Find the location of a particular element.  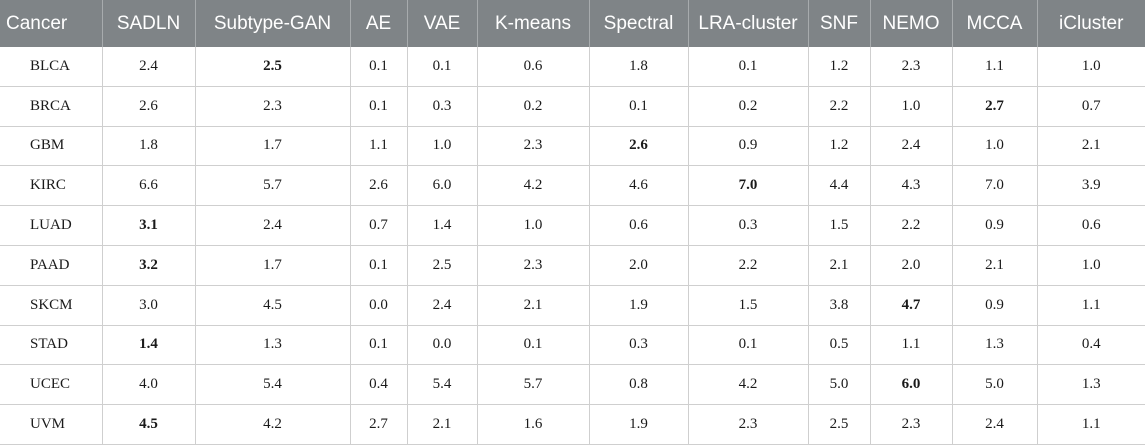

value-cell: 0.6 is located at coordinates (639, 225).